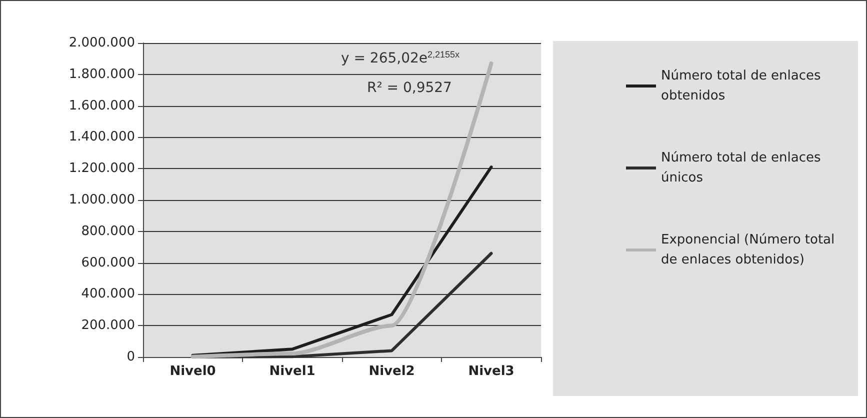 This screenshot has width=867, height=418. Describe the element at coordinates (743, 168) in the screenshot. I see `legend-label: Número total de enlaces únicos` at that location.